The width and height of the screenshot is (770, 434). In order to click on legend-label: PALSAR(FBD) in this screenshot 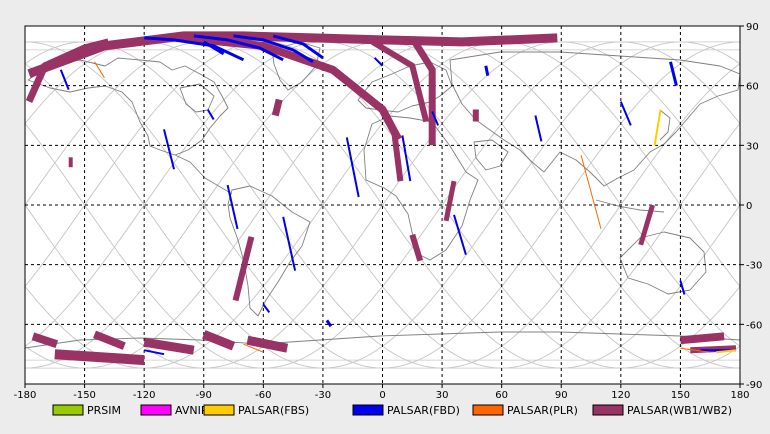, I will do `click(423, 410)`.